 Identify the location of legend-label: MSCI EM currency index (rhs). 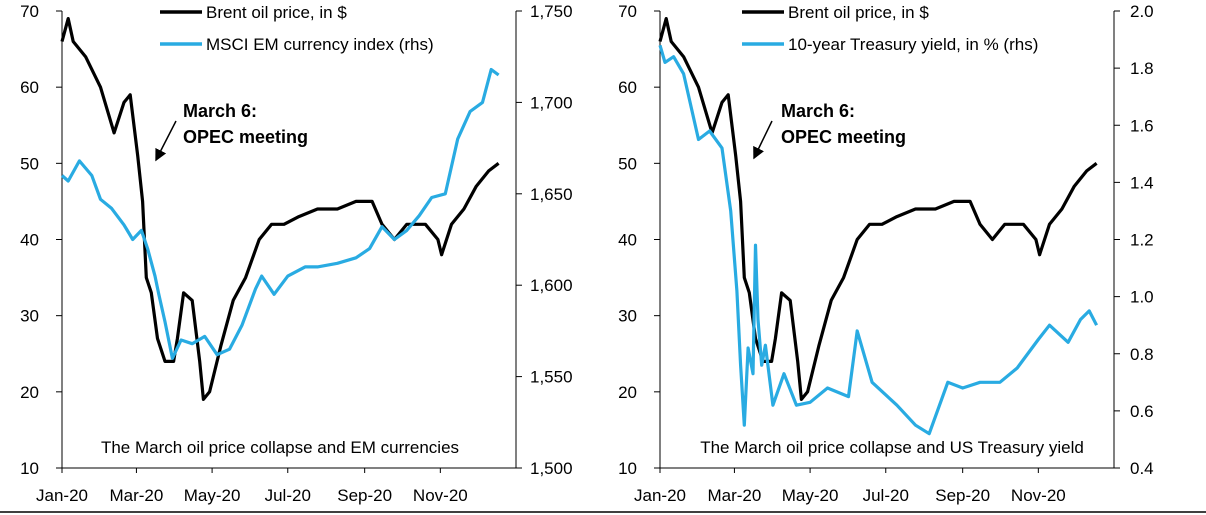
(320, 44).